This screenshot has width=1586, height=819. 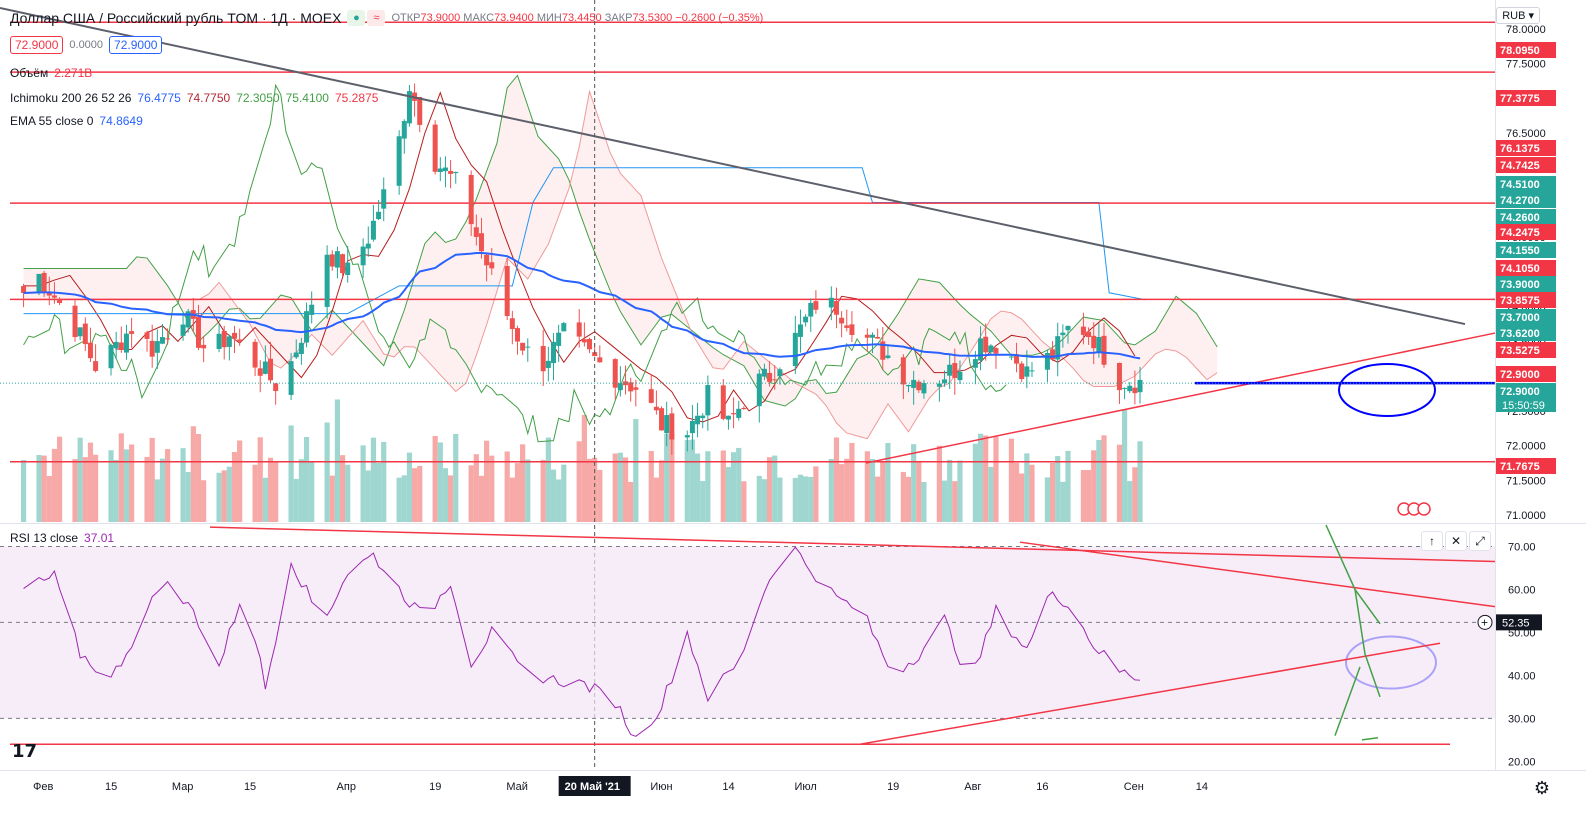 What do you see at coordinates (1484, 622) in the screenshot?
I see `add-plus-icon-glyph: +` at bounding box center [1484, 622].